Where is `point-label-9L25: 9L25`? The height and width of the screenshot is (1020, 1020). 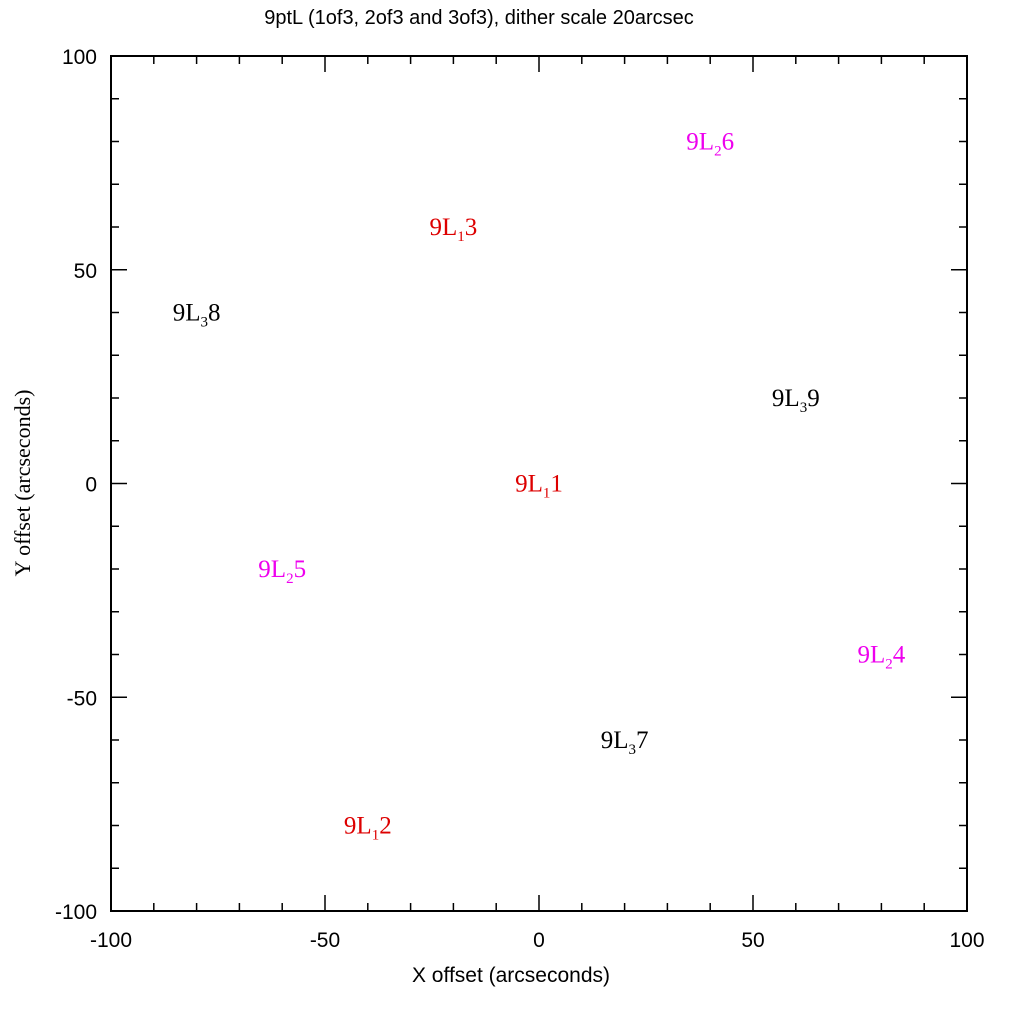 point-label-9L25: 9L25 is located at coordinates (282, 571).